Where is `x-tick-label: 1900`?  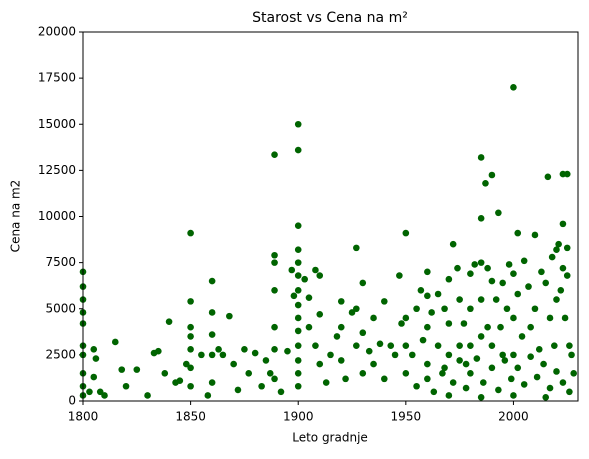
x-tick-label: 1900 is located at coordinates (298, 417).